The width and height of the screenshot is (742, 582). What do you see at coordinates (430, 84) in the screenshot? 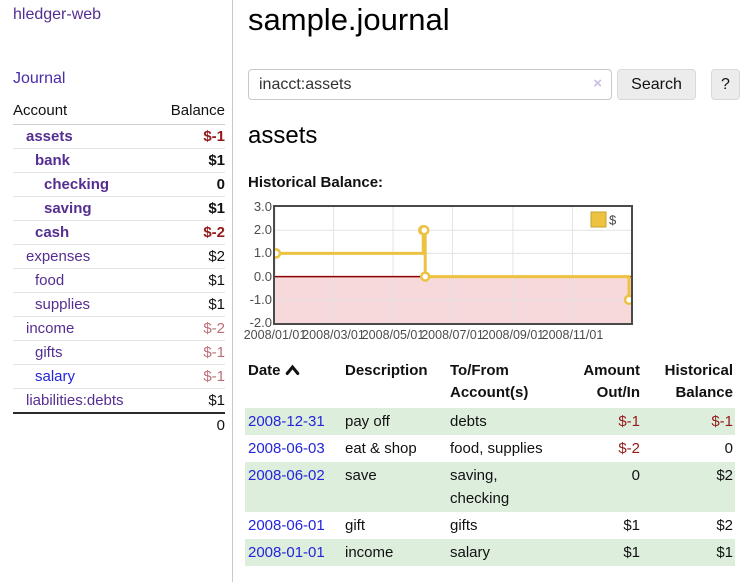
I see `search-input` at bounding box center [430, 84].